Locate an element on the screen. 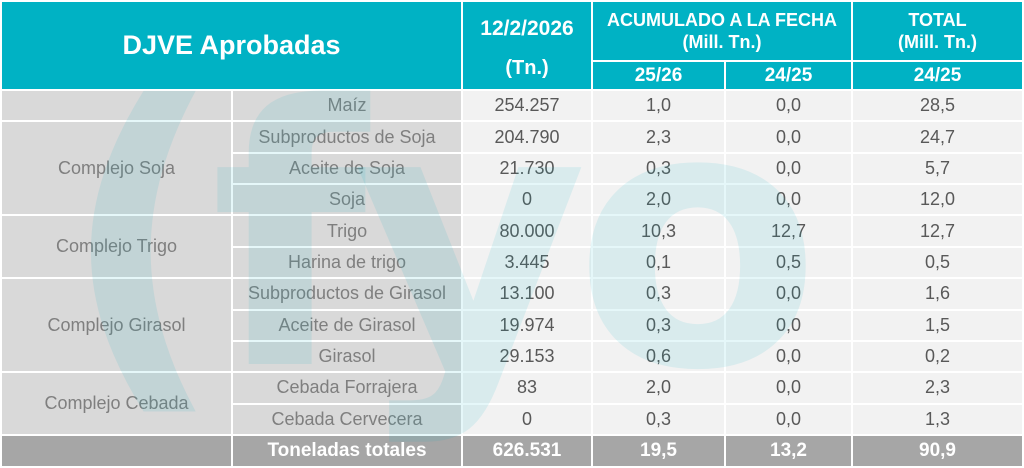  header-total-season: 24/25 is located at coordinates (938, 75).